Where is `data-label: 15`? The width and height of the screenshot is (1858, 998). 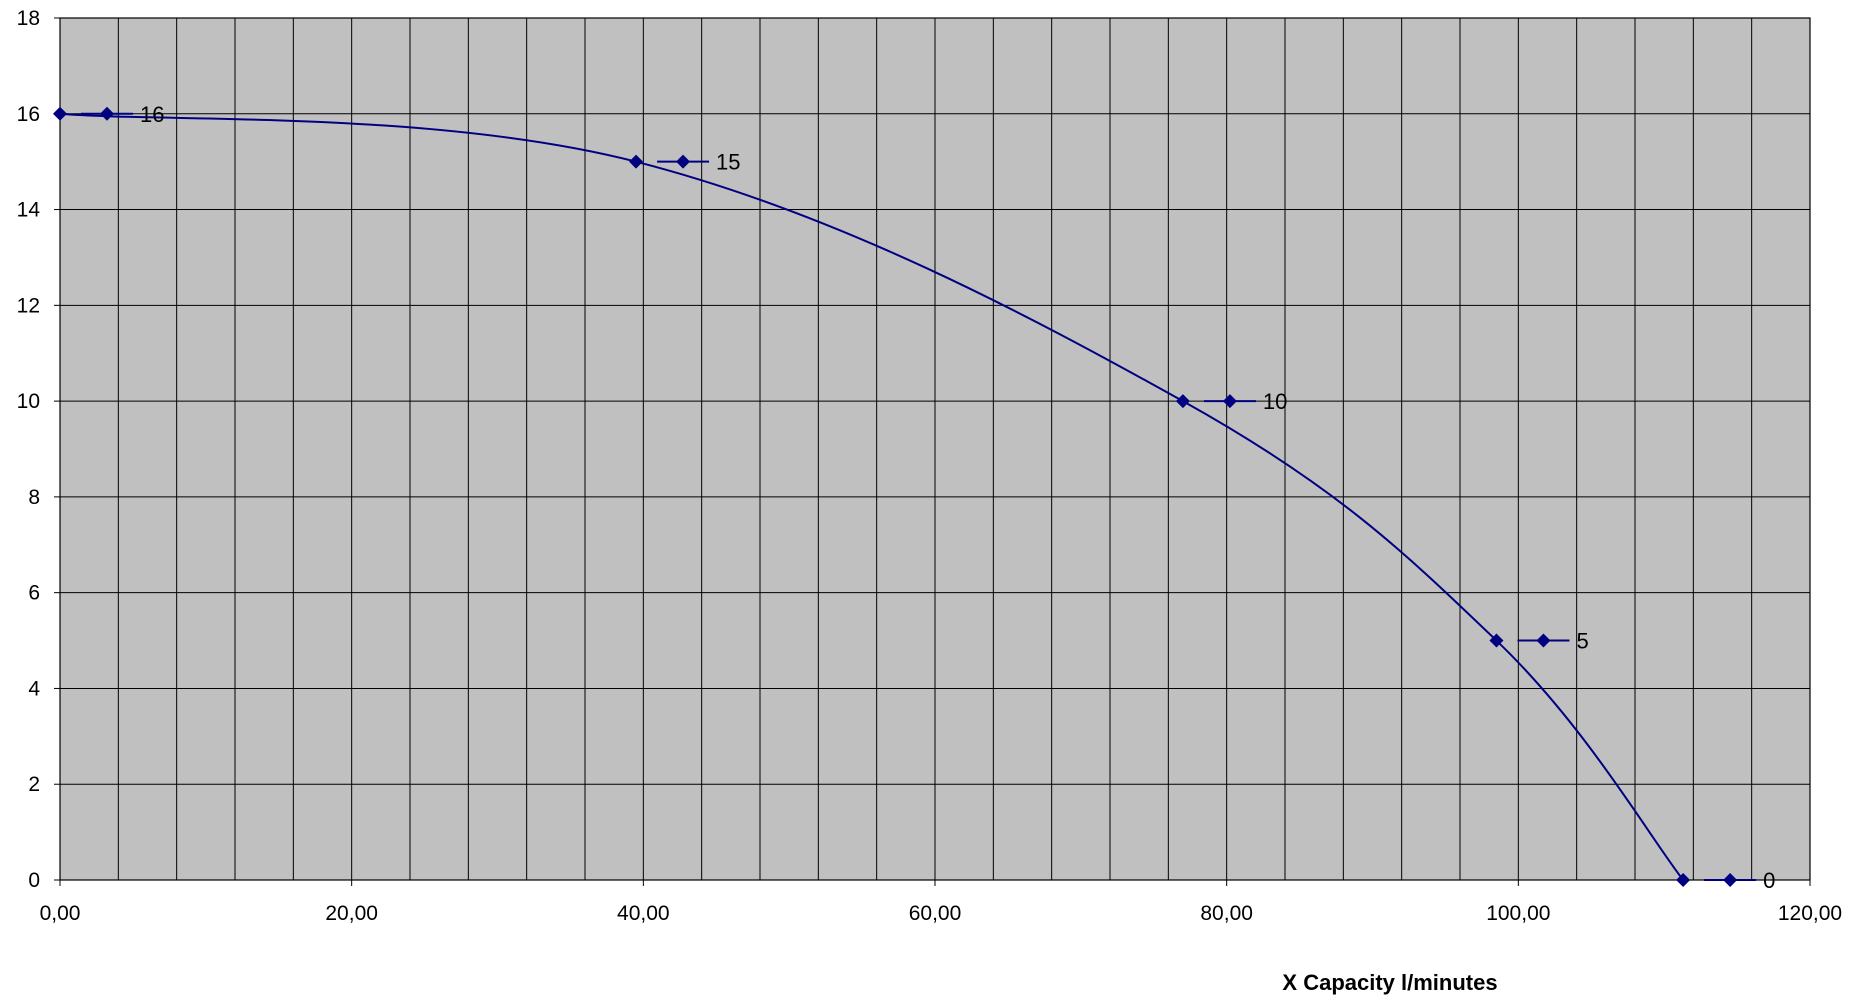 data-label: 15 is located at coordinates (728, 162).